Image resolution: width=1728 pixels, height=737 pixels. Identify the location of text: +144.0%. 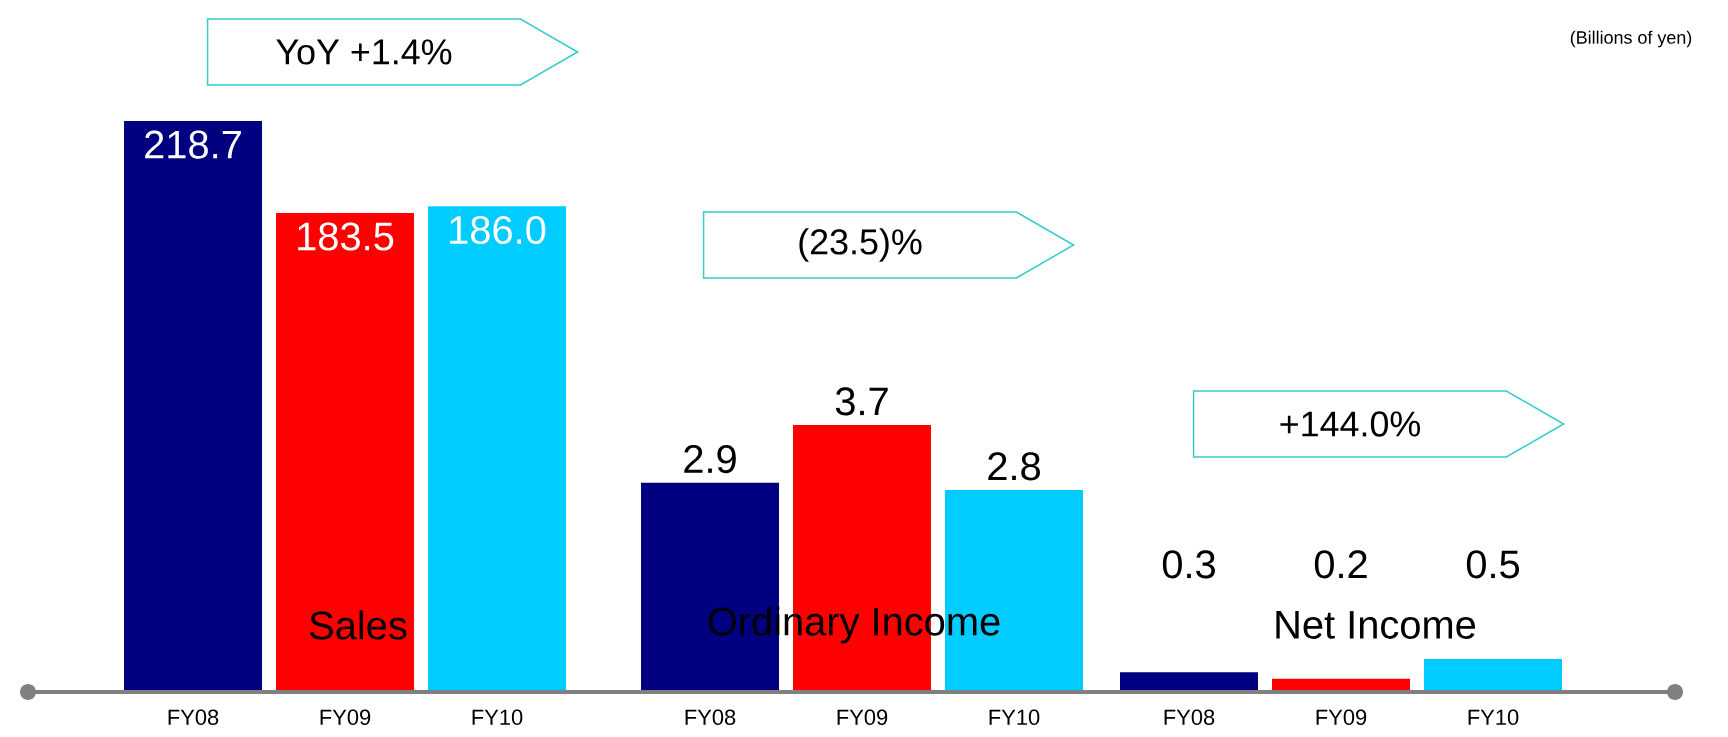
(1350, 424).